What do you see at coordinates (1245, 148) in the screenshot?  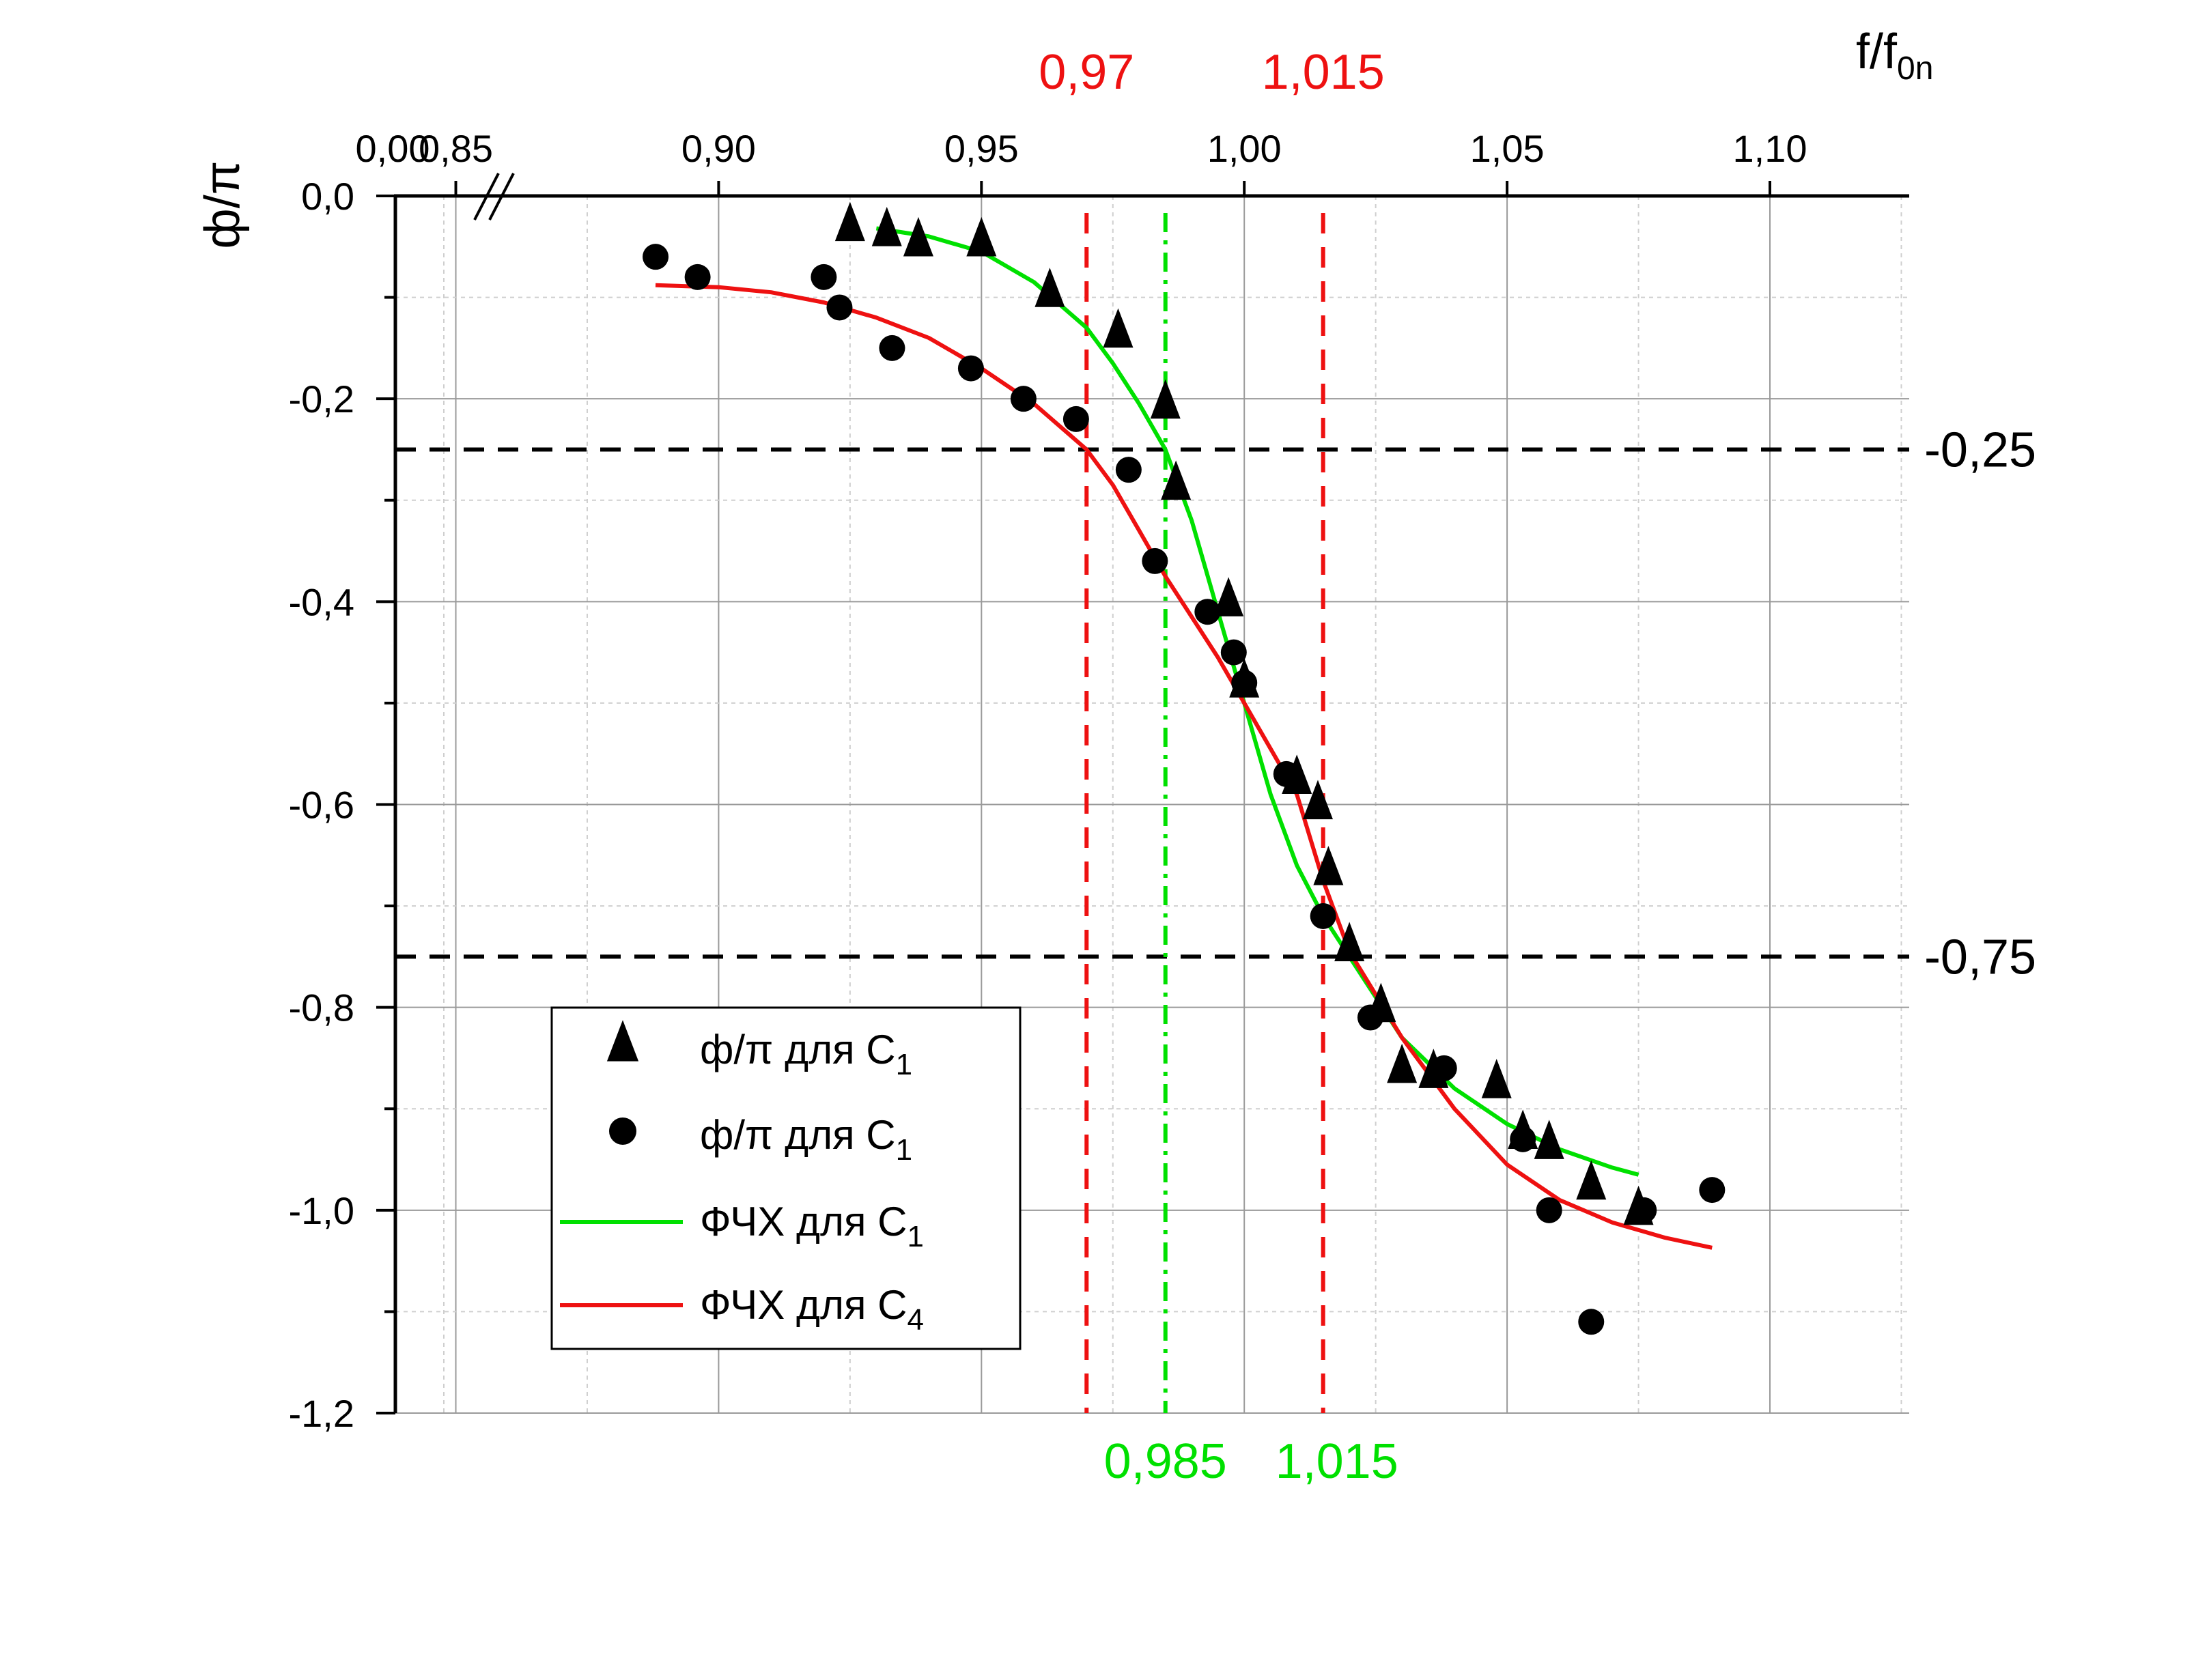 I see `x-tick-label: 1,00` at bounding box center [1245, 148].